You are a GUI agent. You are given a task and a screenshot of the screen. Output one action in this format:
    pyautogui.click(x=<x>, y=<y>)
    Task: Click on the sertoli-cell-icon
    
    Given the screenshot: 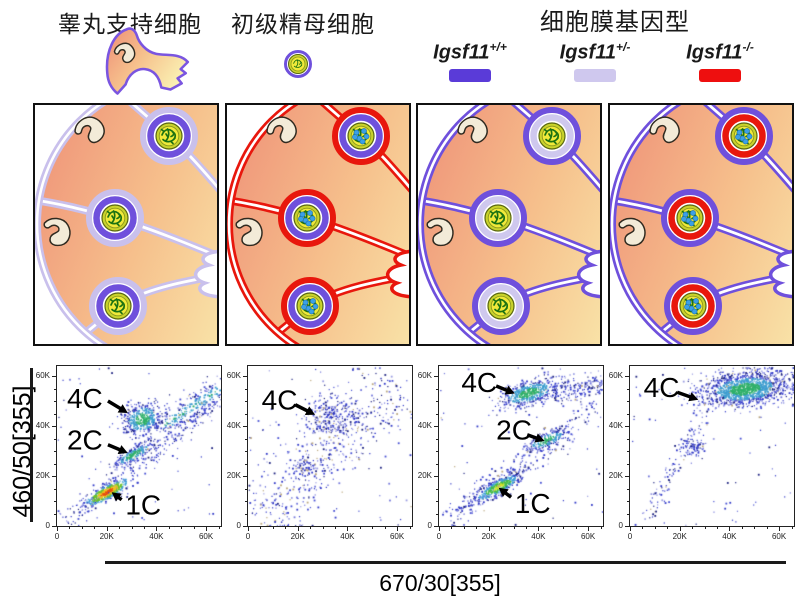 What is the action you would take?
    pyautogui.click(x=147, y=61)
    